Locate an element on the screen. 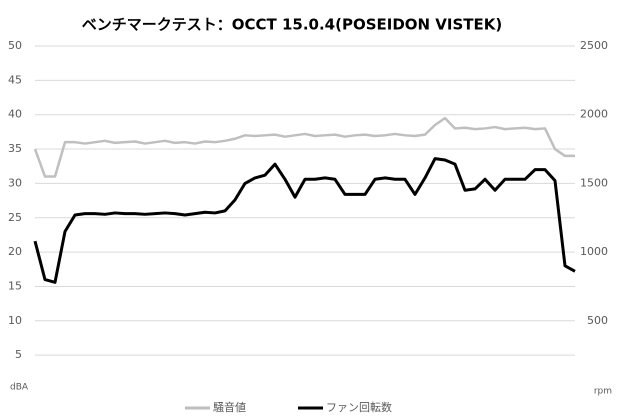 The image size is (620, 420). y-tick-label: 35 is located at coordinates (15, 148).